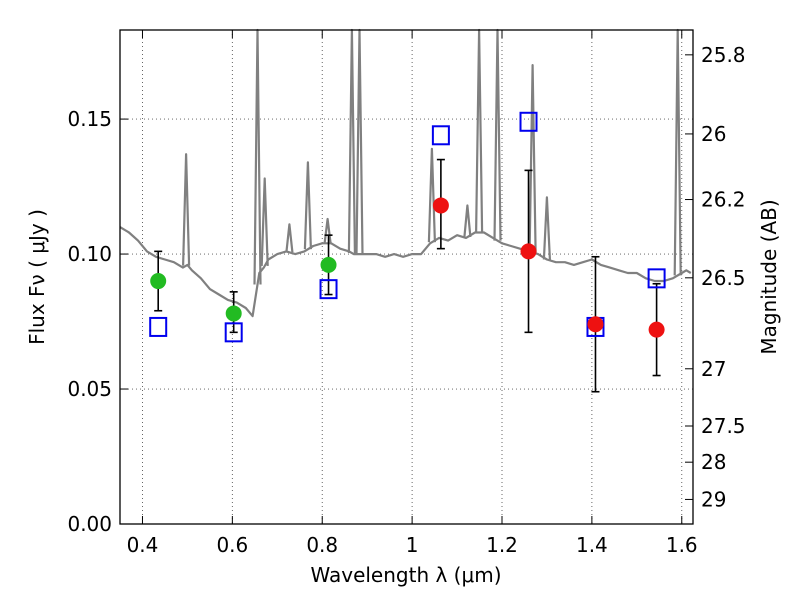 This screenshot has height=600, width=800. Describe the element at coordinates (592, 545) in the screenshot. I see `x-tick-label: 1.4` at that location.